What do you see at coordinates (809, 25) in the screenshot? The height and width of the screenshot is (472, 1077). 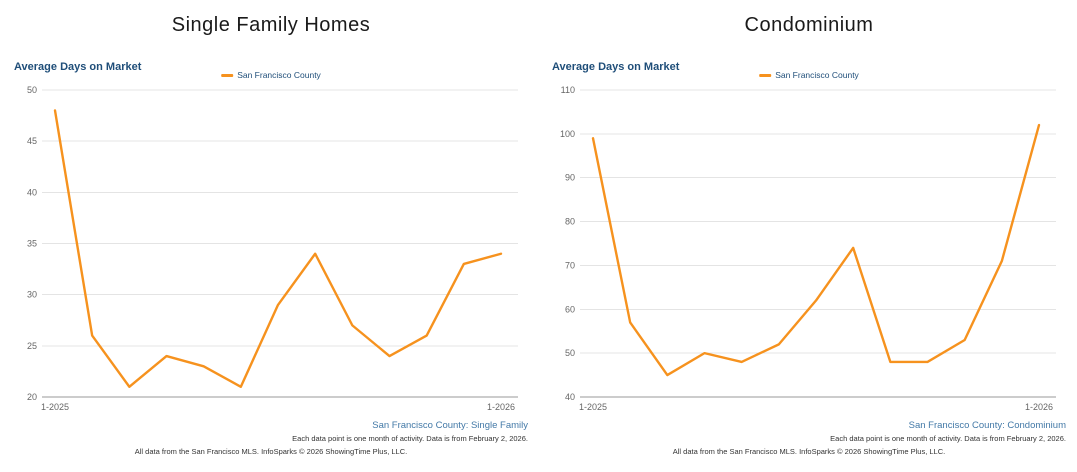 I see `panel-title: Condominium` at bounding box center [809, 25].